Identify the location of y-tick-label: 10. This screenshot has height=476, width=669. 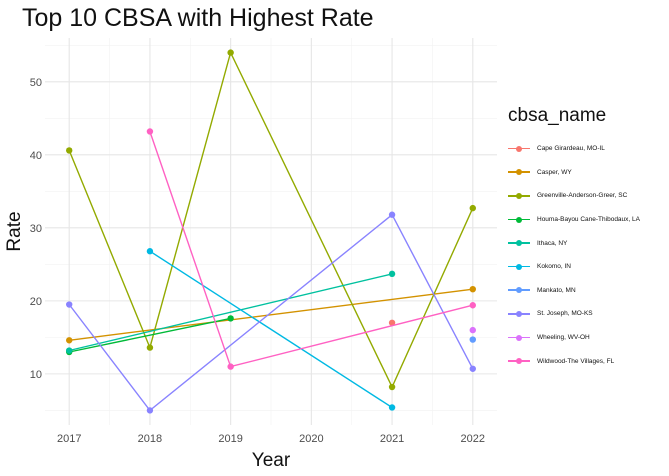
(36, 375).